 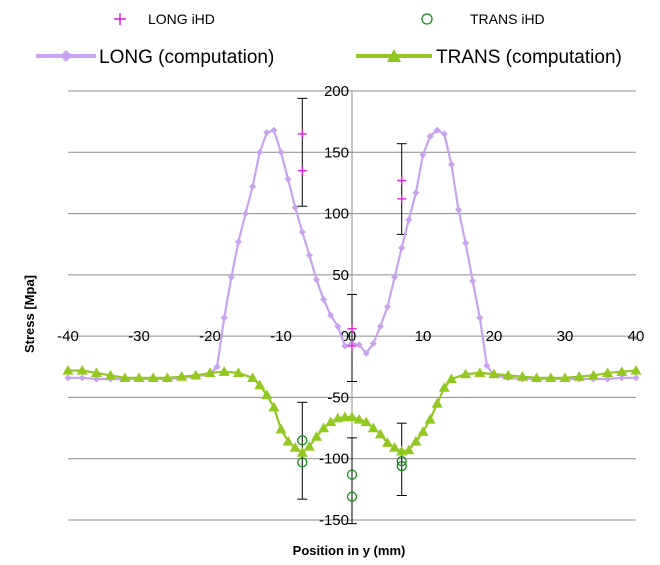 I want to click on y-tick-label: 100, so click(x=336, y=214).